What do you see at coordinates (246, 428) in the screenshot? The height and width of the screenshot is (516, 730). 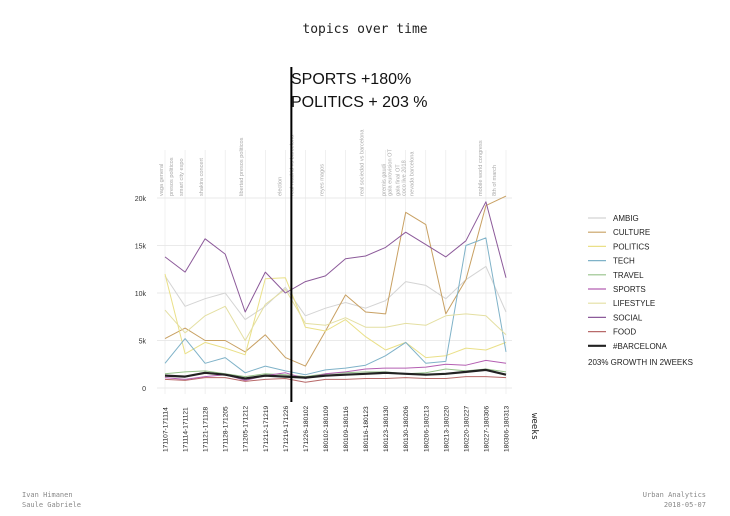 I see `x-tick-label: 171205-171212` at bounding box center [246, 428].